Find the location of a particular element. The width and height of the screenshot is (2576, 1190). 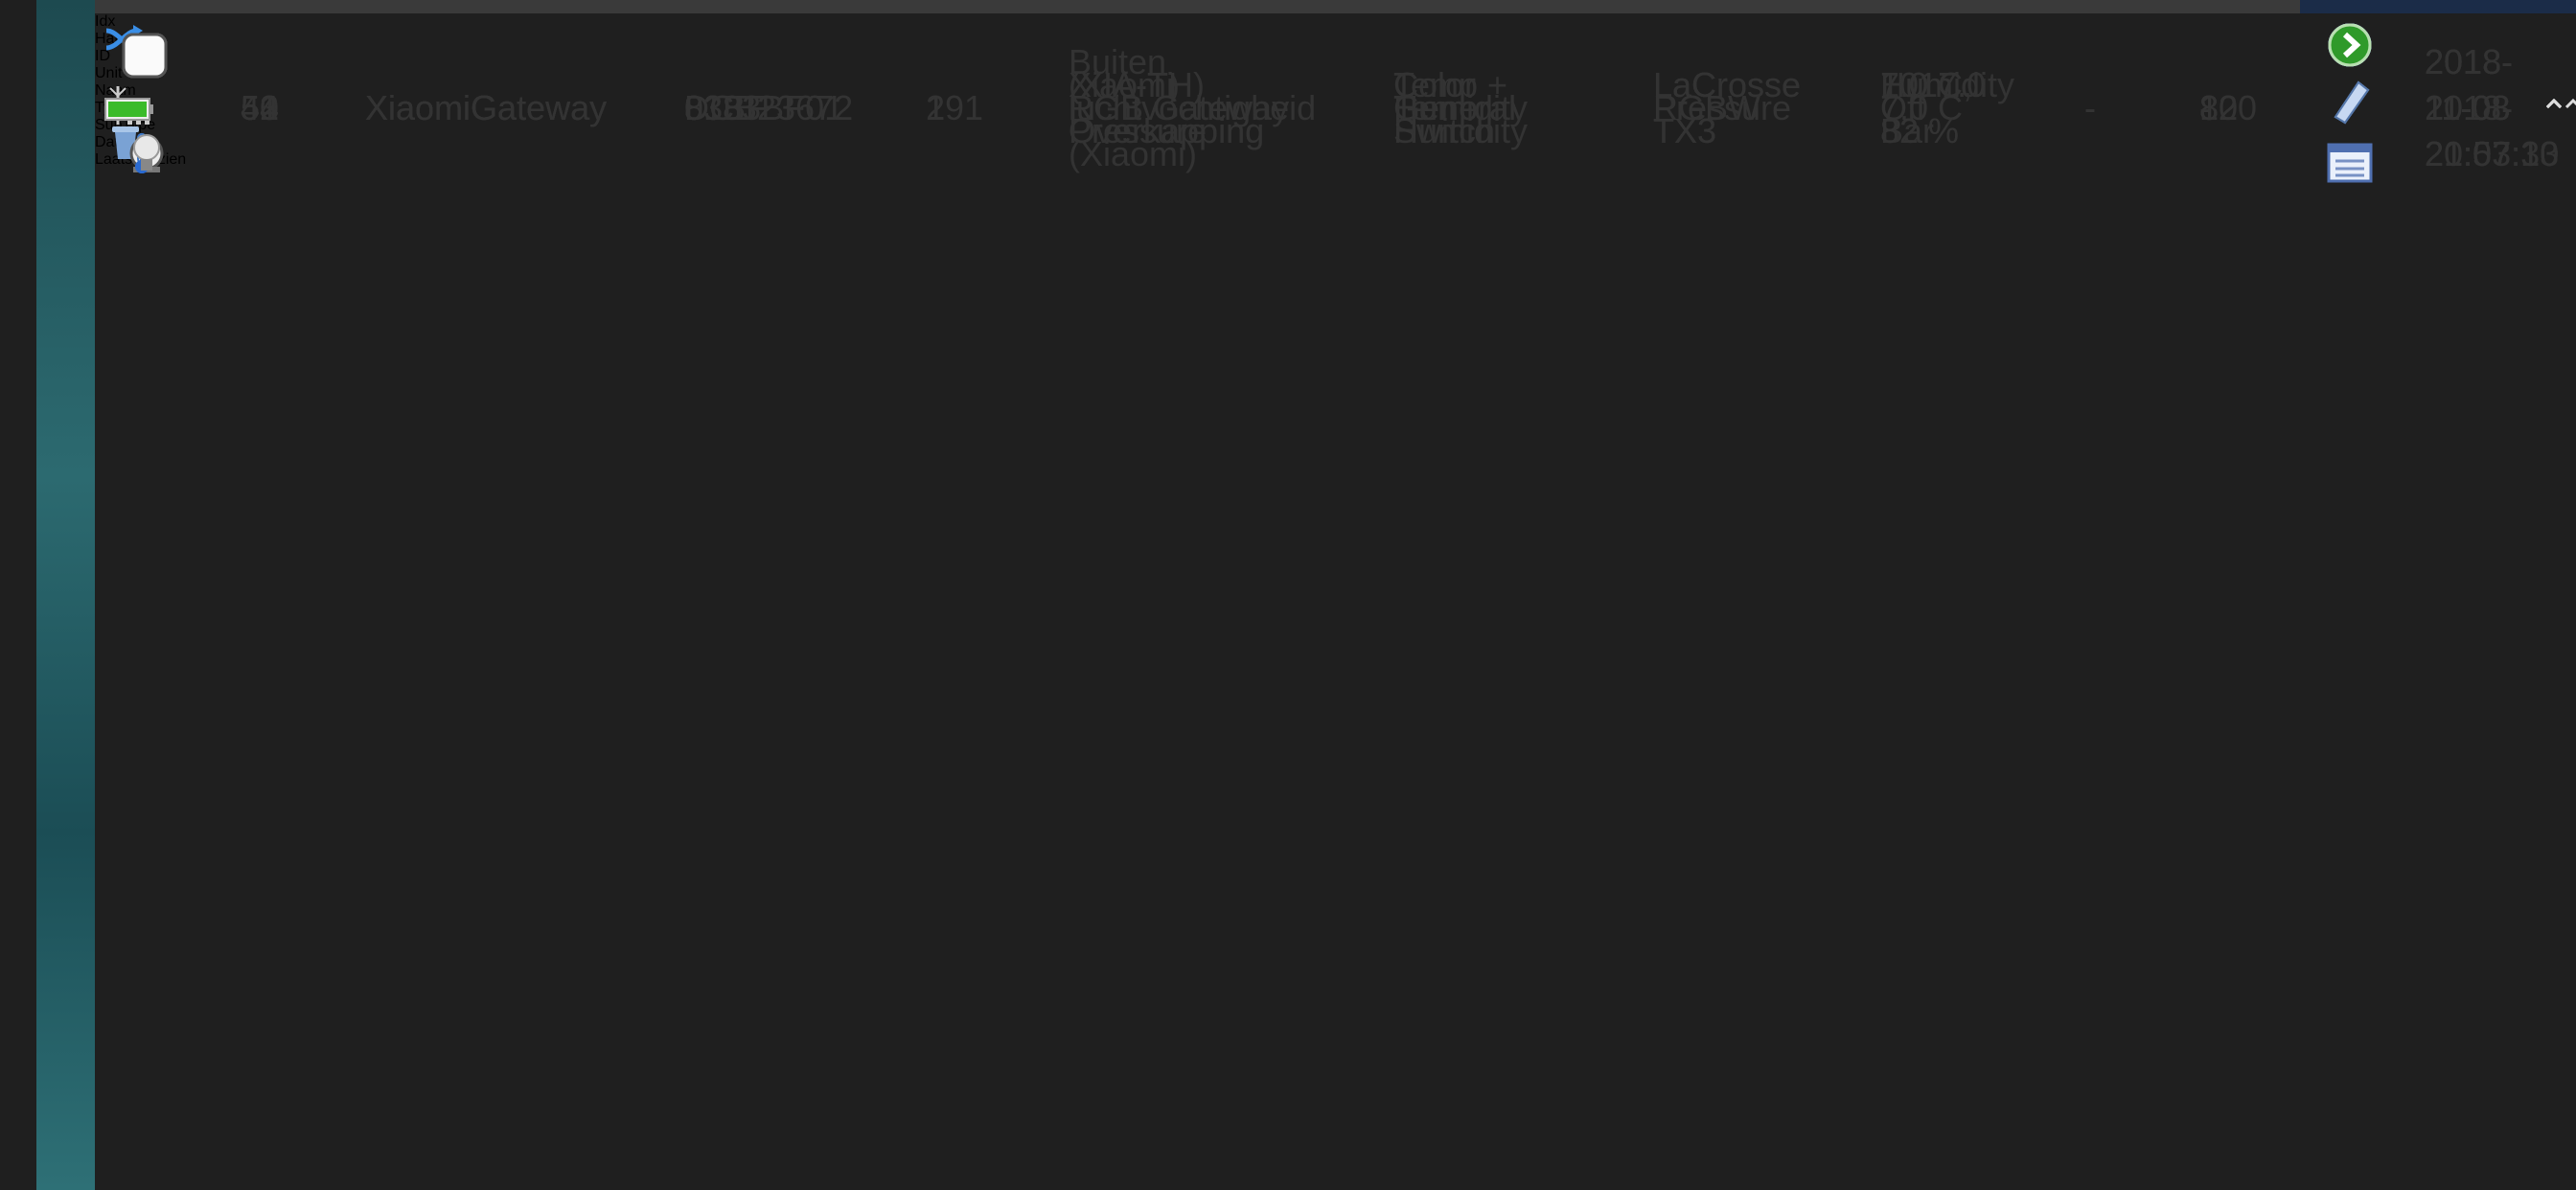

table-cell: 83BF is located at coordinates (726, 107).